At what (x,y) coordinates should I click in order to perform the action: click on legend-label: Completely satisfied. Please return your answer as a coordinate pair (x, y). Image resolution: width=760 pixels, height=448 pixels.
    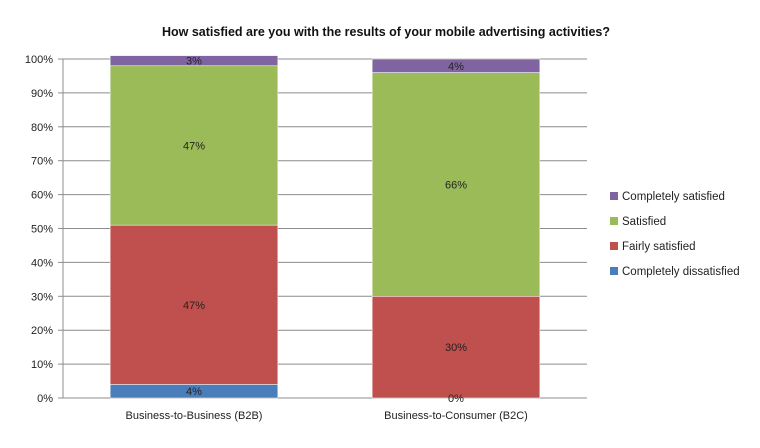
    Looking at the image, I should click on (673, 197).